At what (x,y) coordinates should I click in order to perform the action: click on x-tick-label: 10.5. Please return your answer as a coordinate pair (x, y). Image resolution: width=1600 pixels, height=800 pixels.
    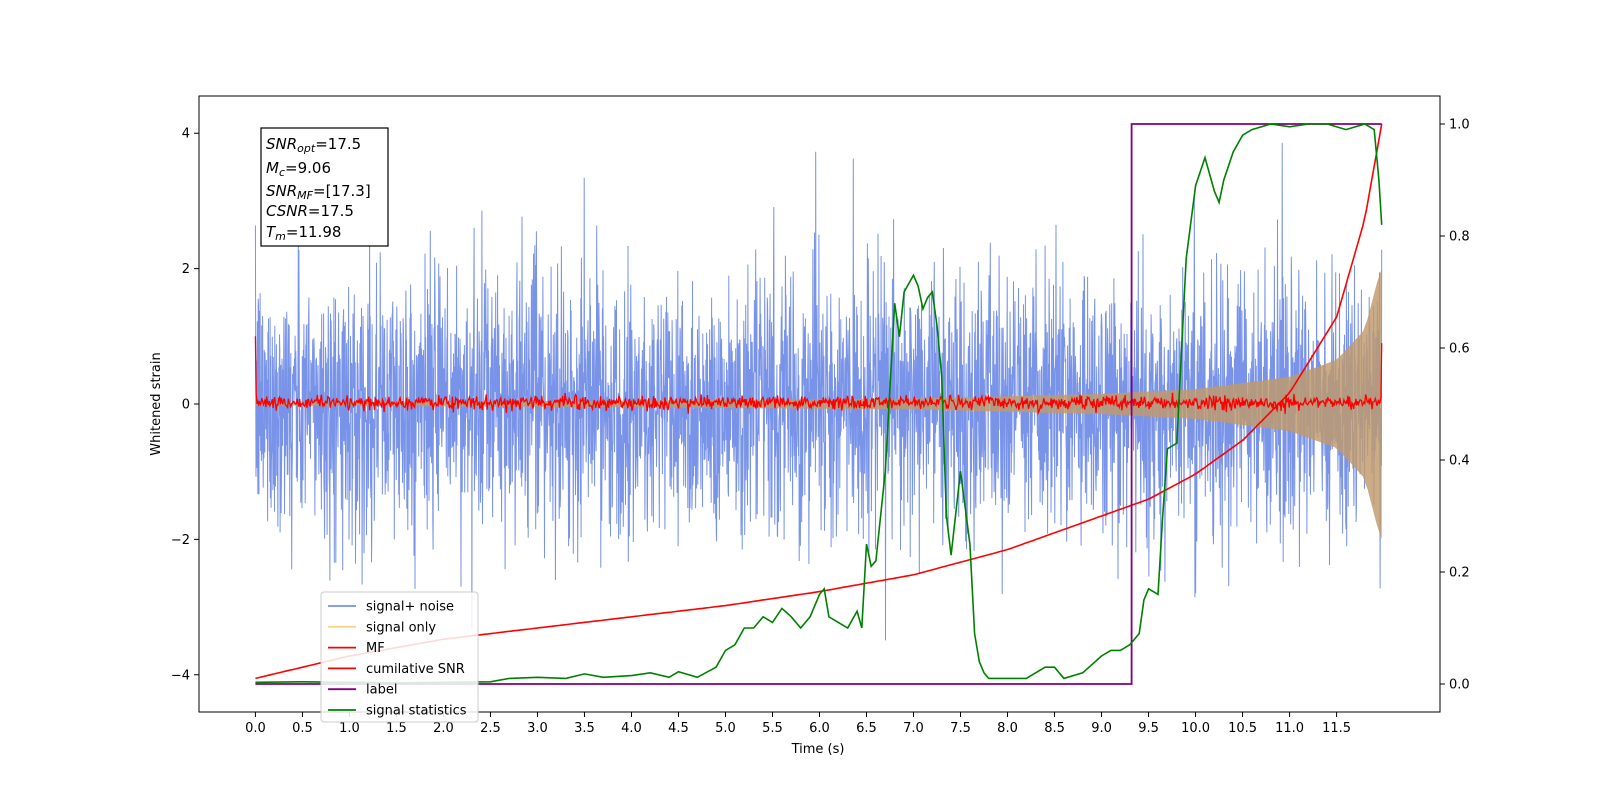
    Looking at the image, I should click on (1242, 728).